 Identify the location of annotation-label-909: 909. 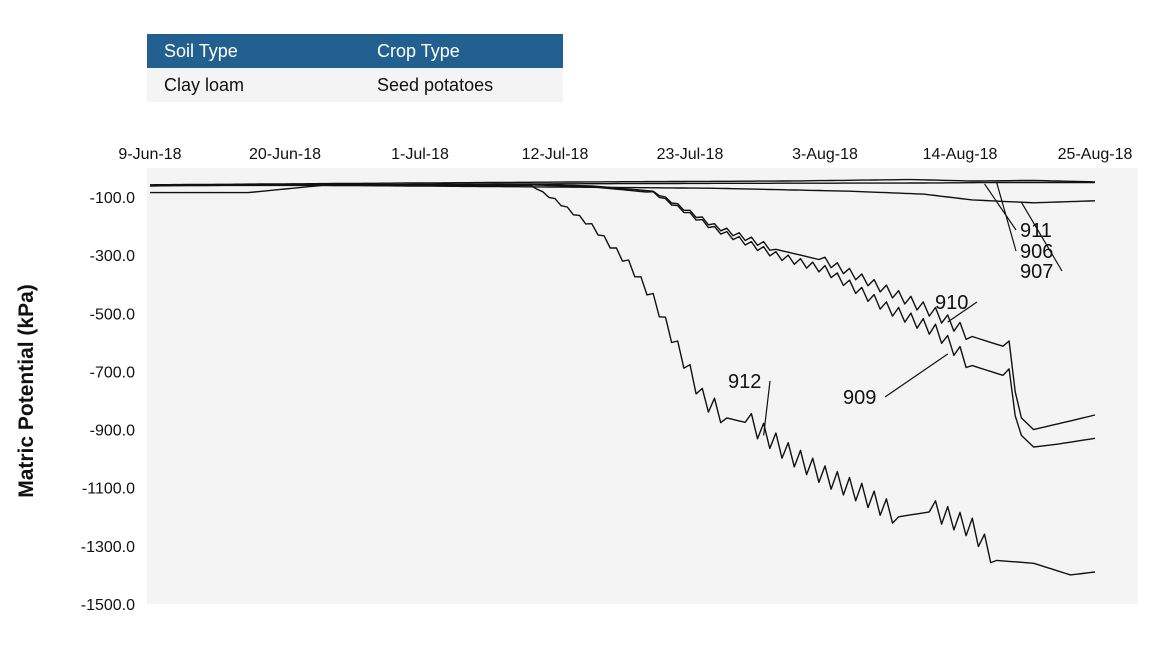
(859, 398).